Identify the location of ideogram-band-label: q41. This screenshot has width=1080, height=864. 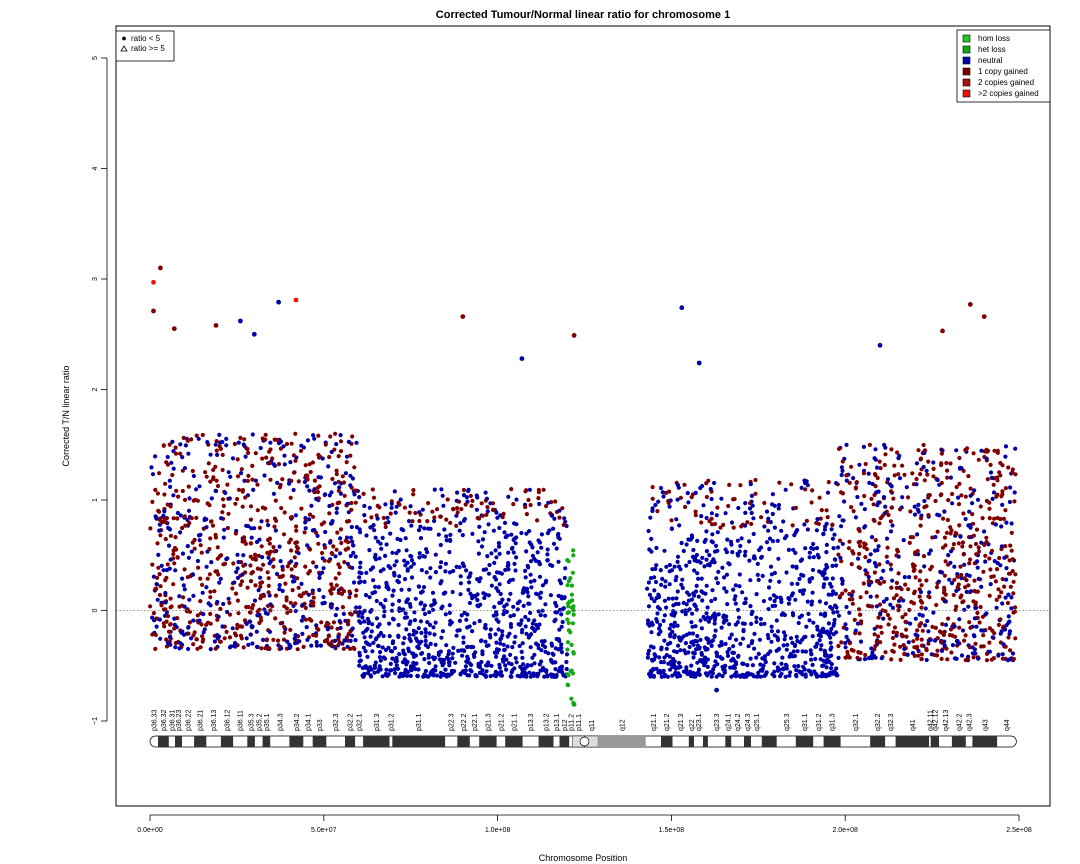
(913, 725).